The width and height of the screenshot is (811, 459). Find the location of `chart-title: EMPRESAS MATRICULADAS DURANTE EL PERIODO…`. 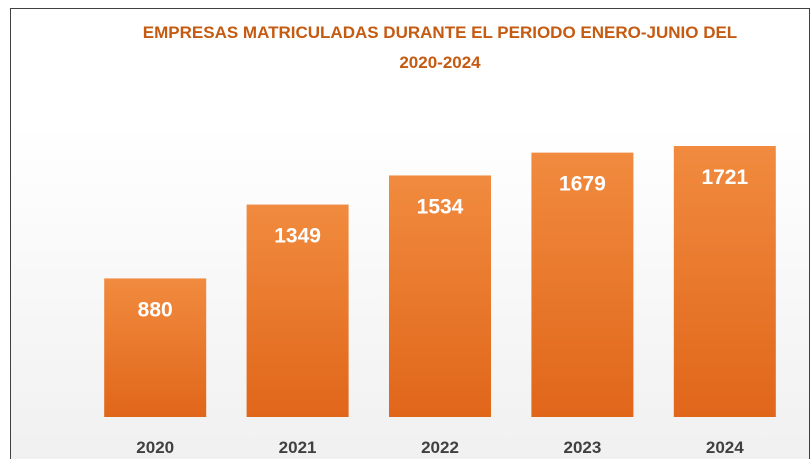

chart-title: EMPRESAS MATRICULADAS DURANTE EL PERIODO… is located at coordinates (440, 47).